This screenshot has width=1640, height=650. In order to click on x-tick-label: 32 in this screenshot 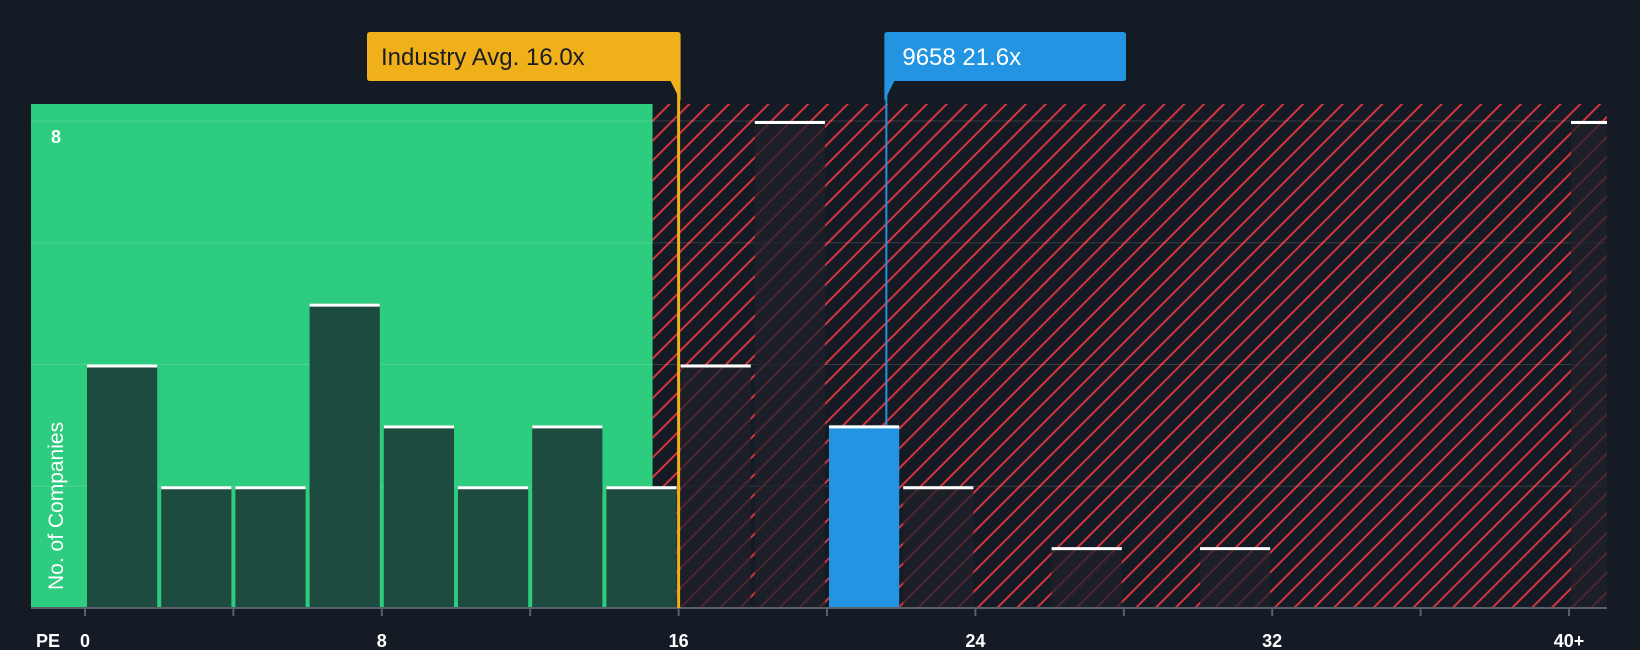, I will do `click(1272, 640)`.